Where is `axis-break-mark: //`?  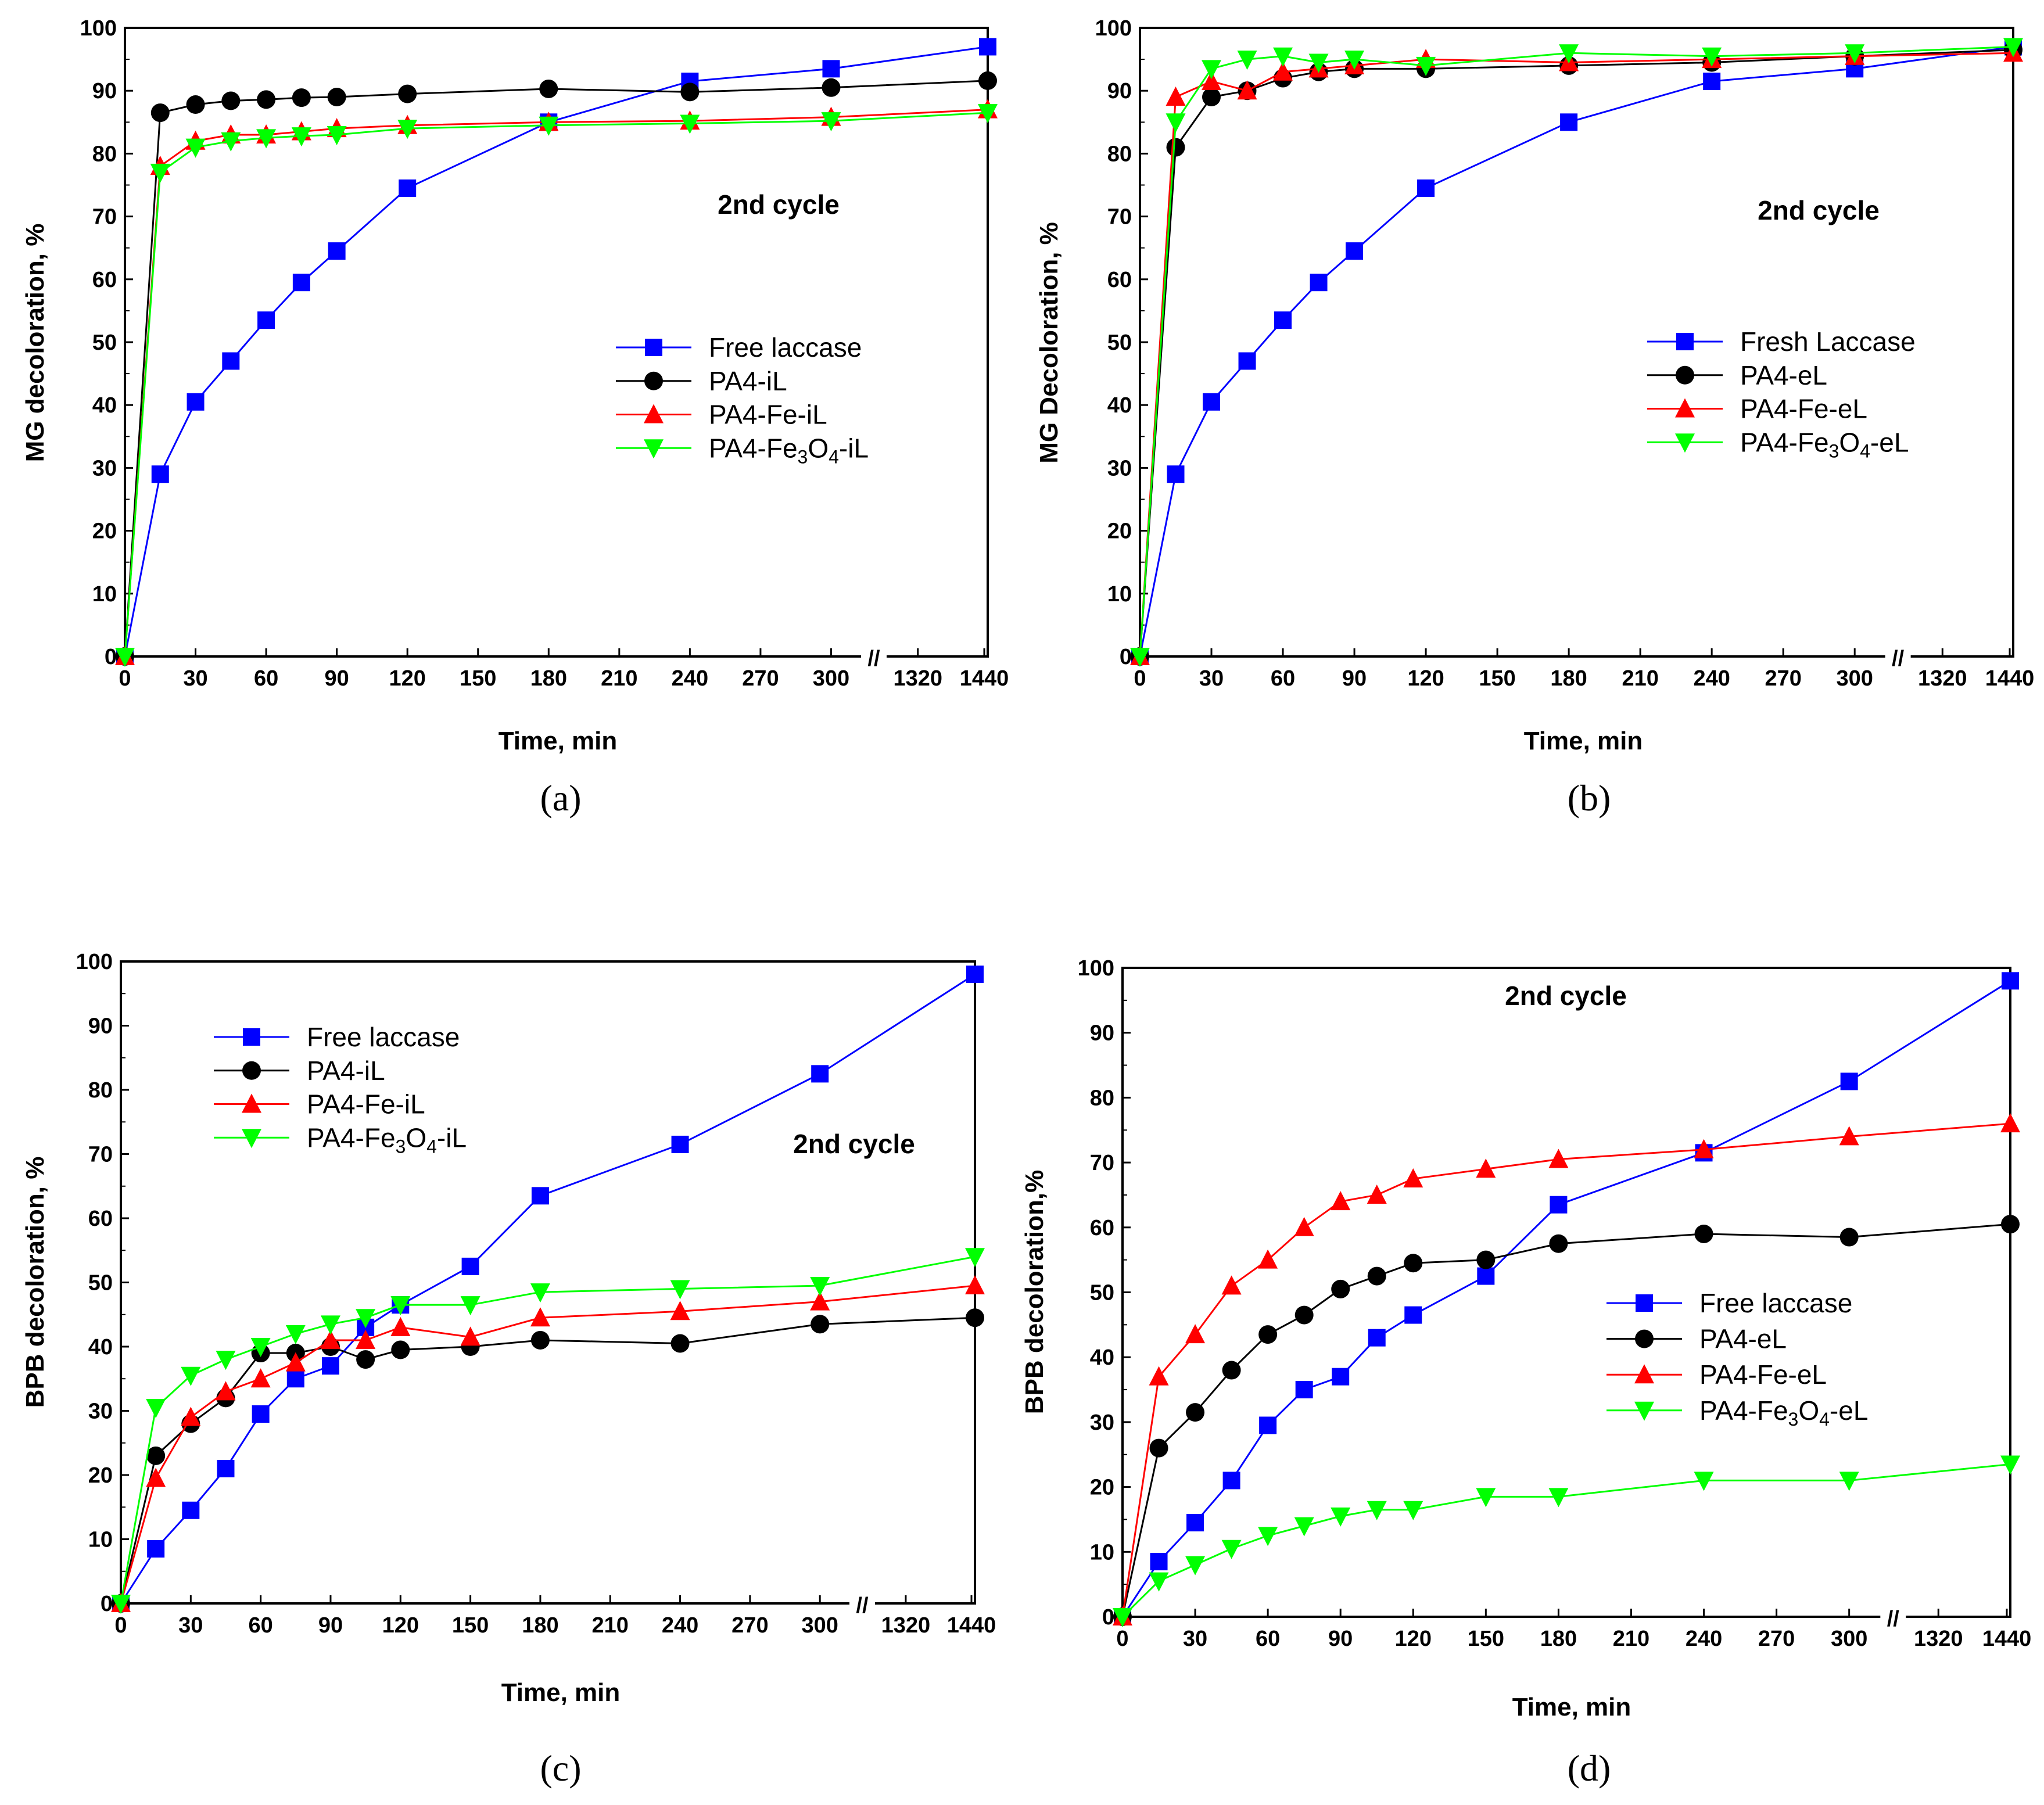
axis-break-mark: // is located at coordinates (873, 659).